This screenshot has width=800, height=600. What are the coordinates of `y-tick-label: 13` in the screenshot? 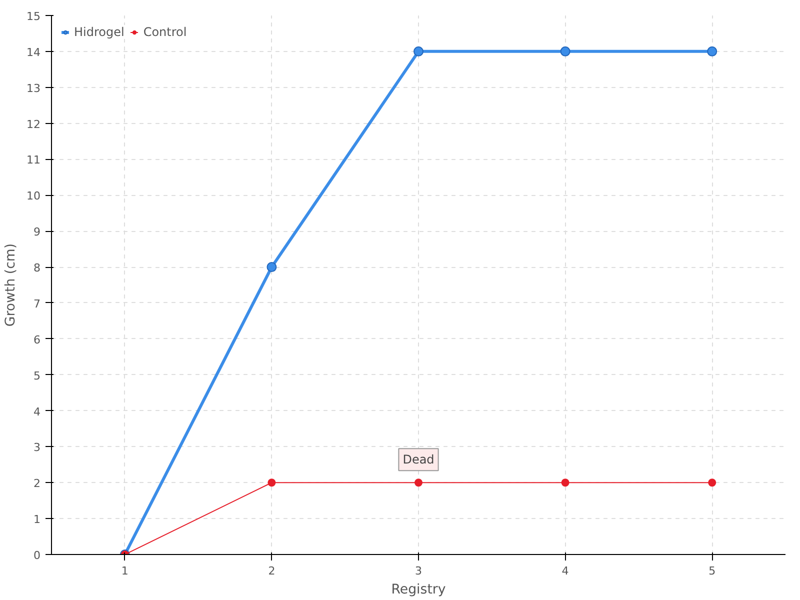 It's located at (33, 88).